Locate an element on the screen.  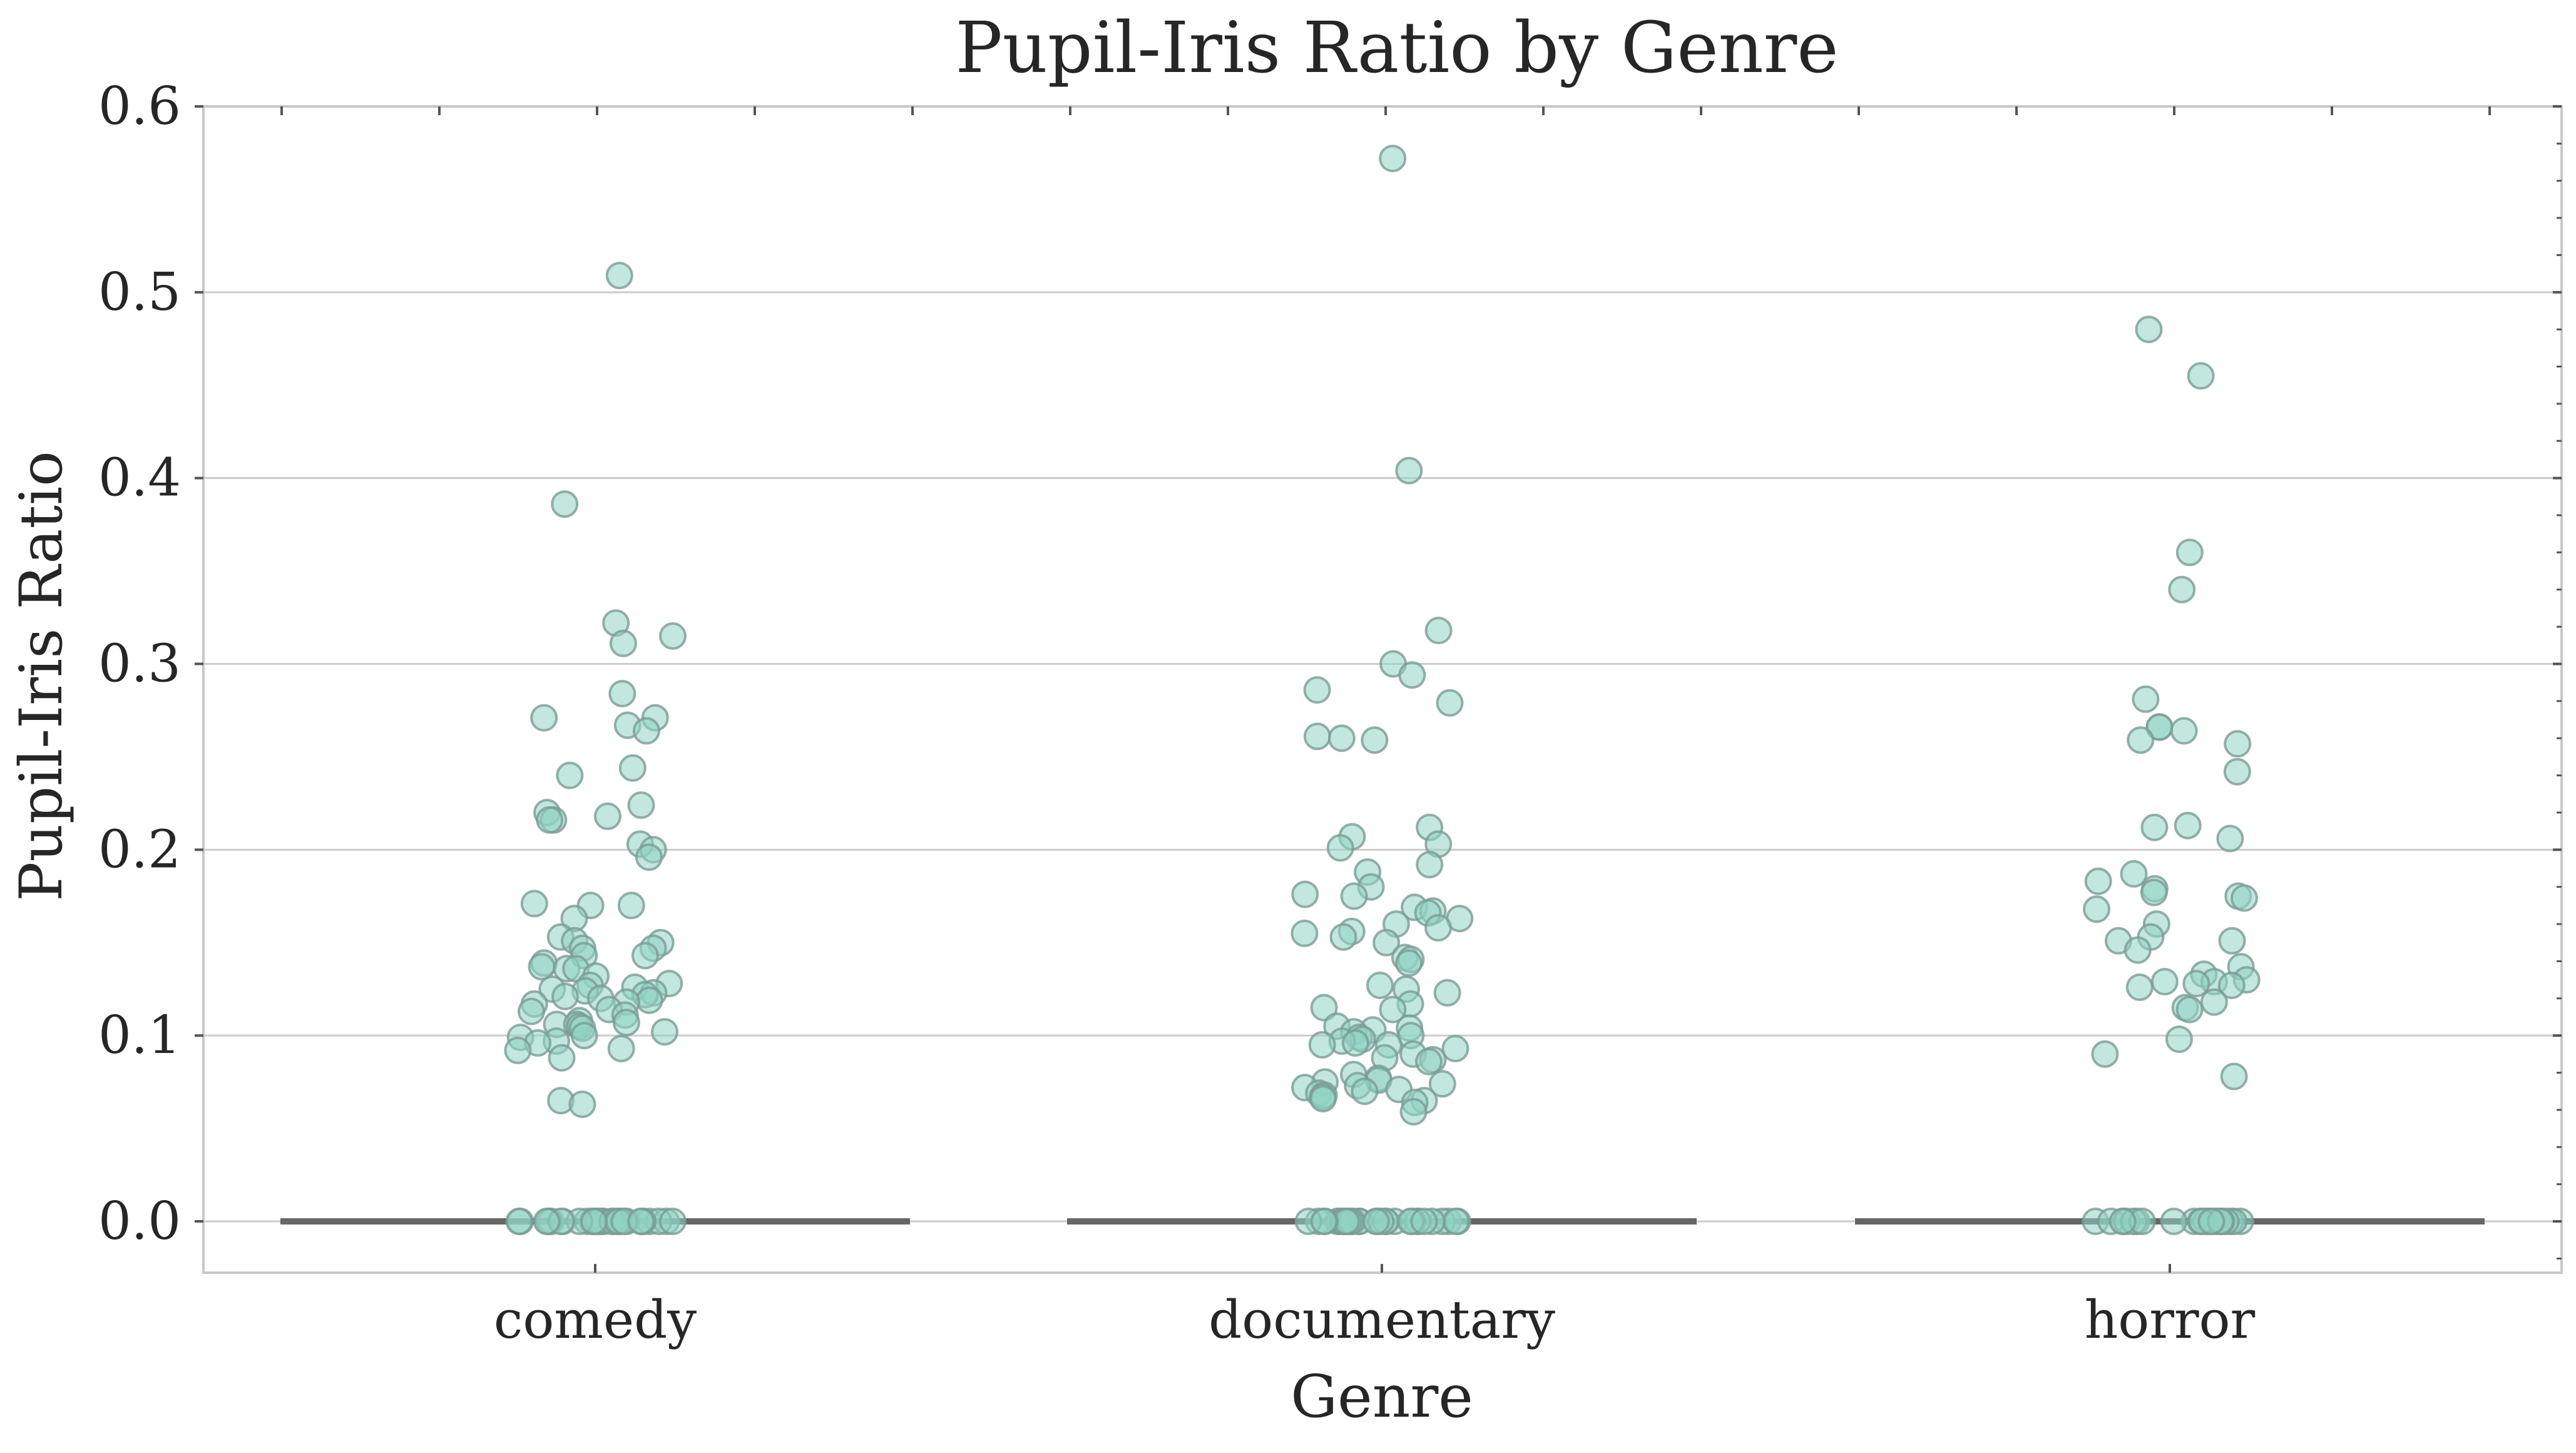
x-axis-label: Genre is located at coordinates (1382, 1397).